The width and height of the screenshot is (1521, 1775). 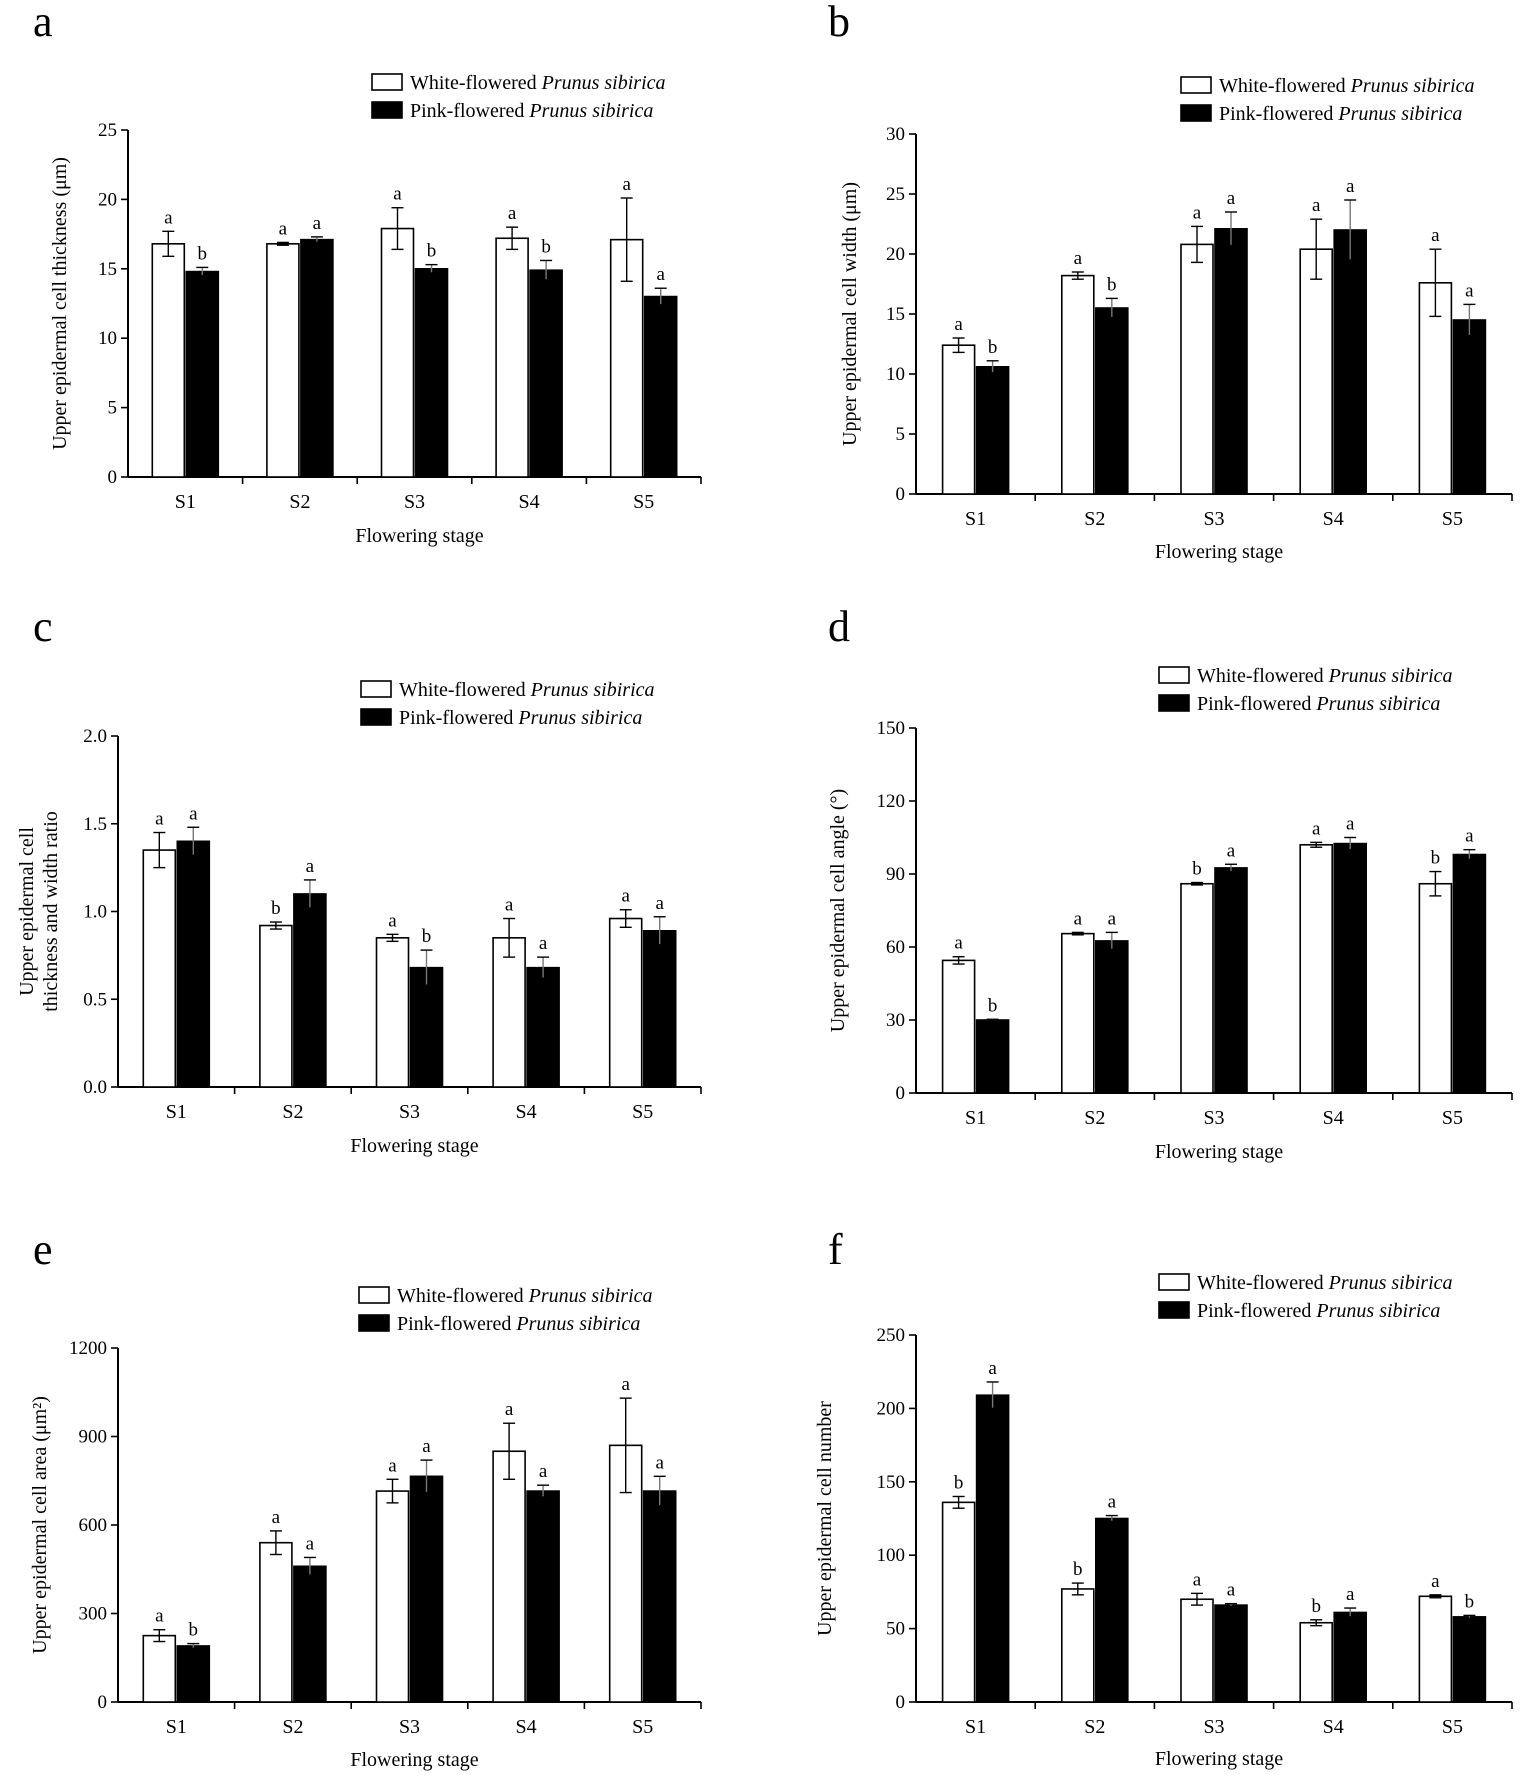 I want to click on significance-letter: b, so click(x=1470, y=1601).